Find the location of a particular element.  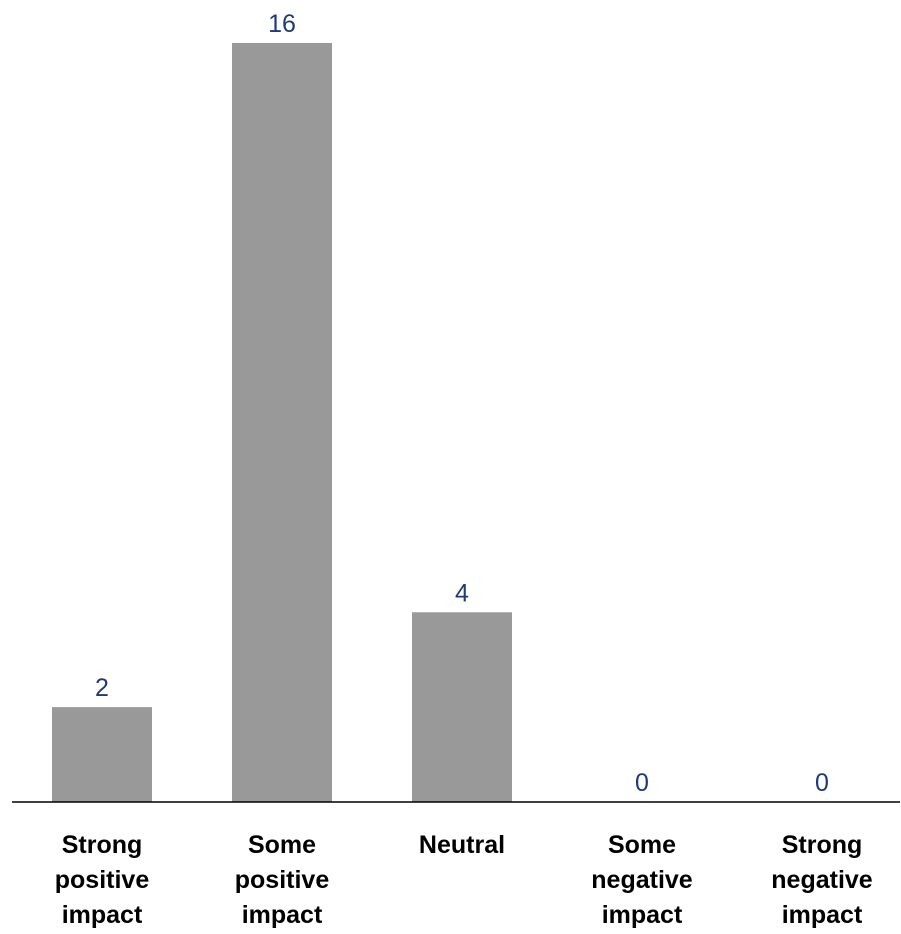

category-label-line: Neutral is located at coordinates (462, 845).